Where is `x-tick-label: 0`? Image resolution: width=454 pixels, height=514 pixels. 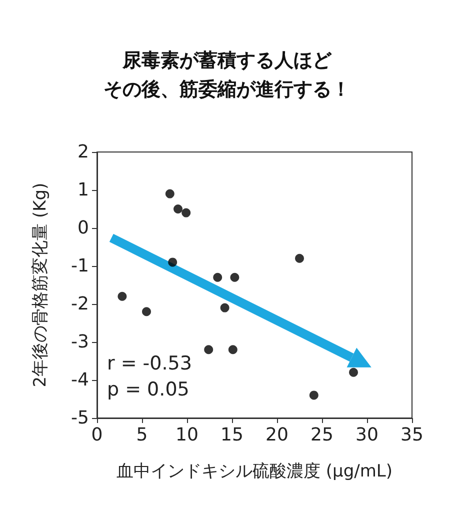
x-tick-label: 0 is located at coordinates (97, 435).